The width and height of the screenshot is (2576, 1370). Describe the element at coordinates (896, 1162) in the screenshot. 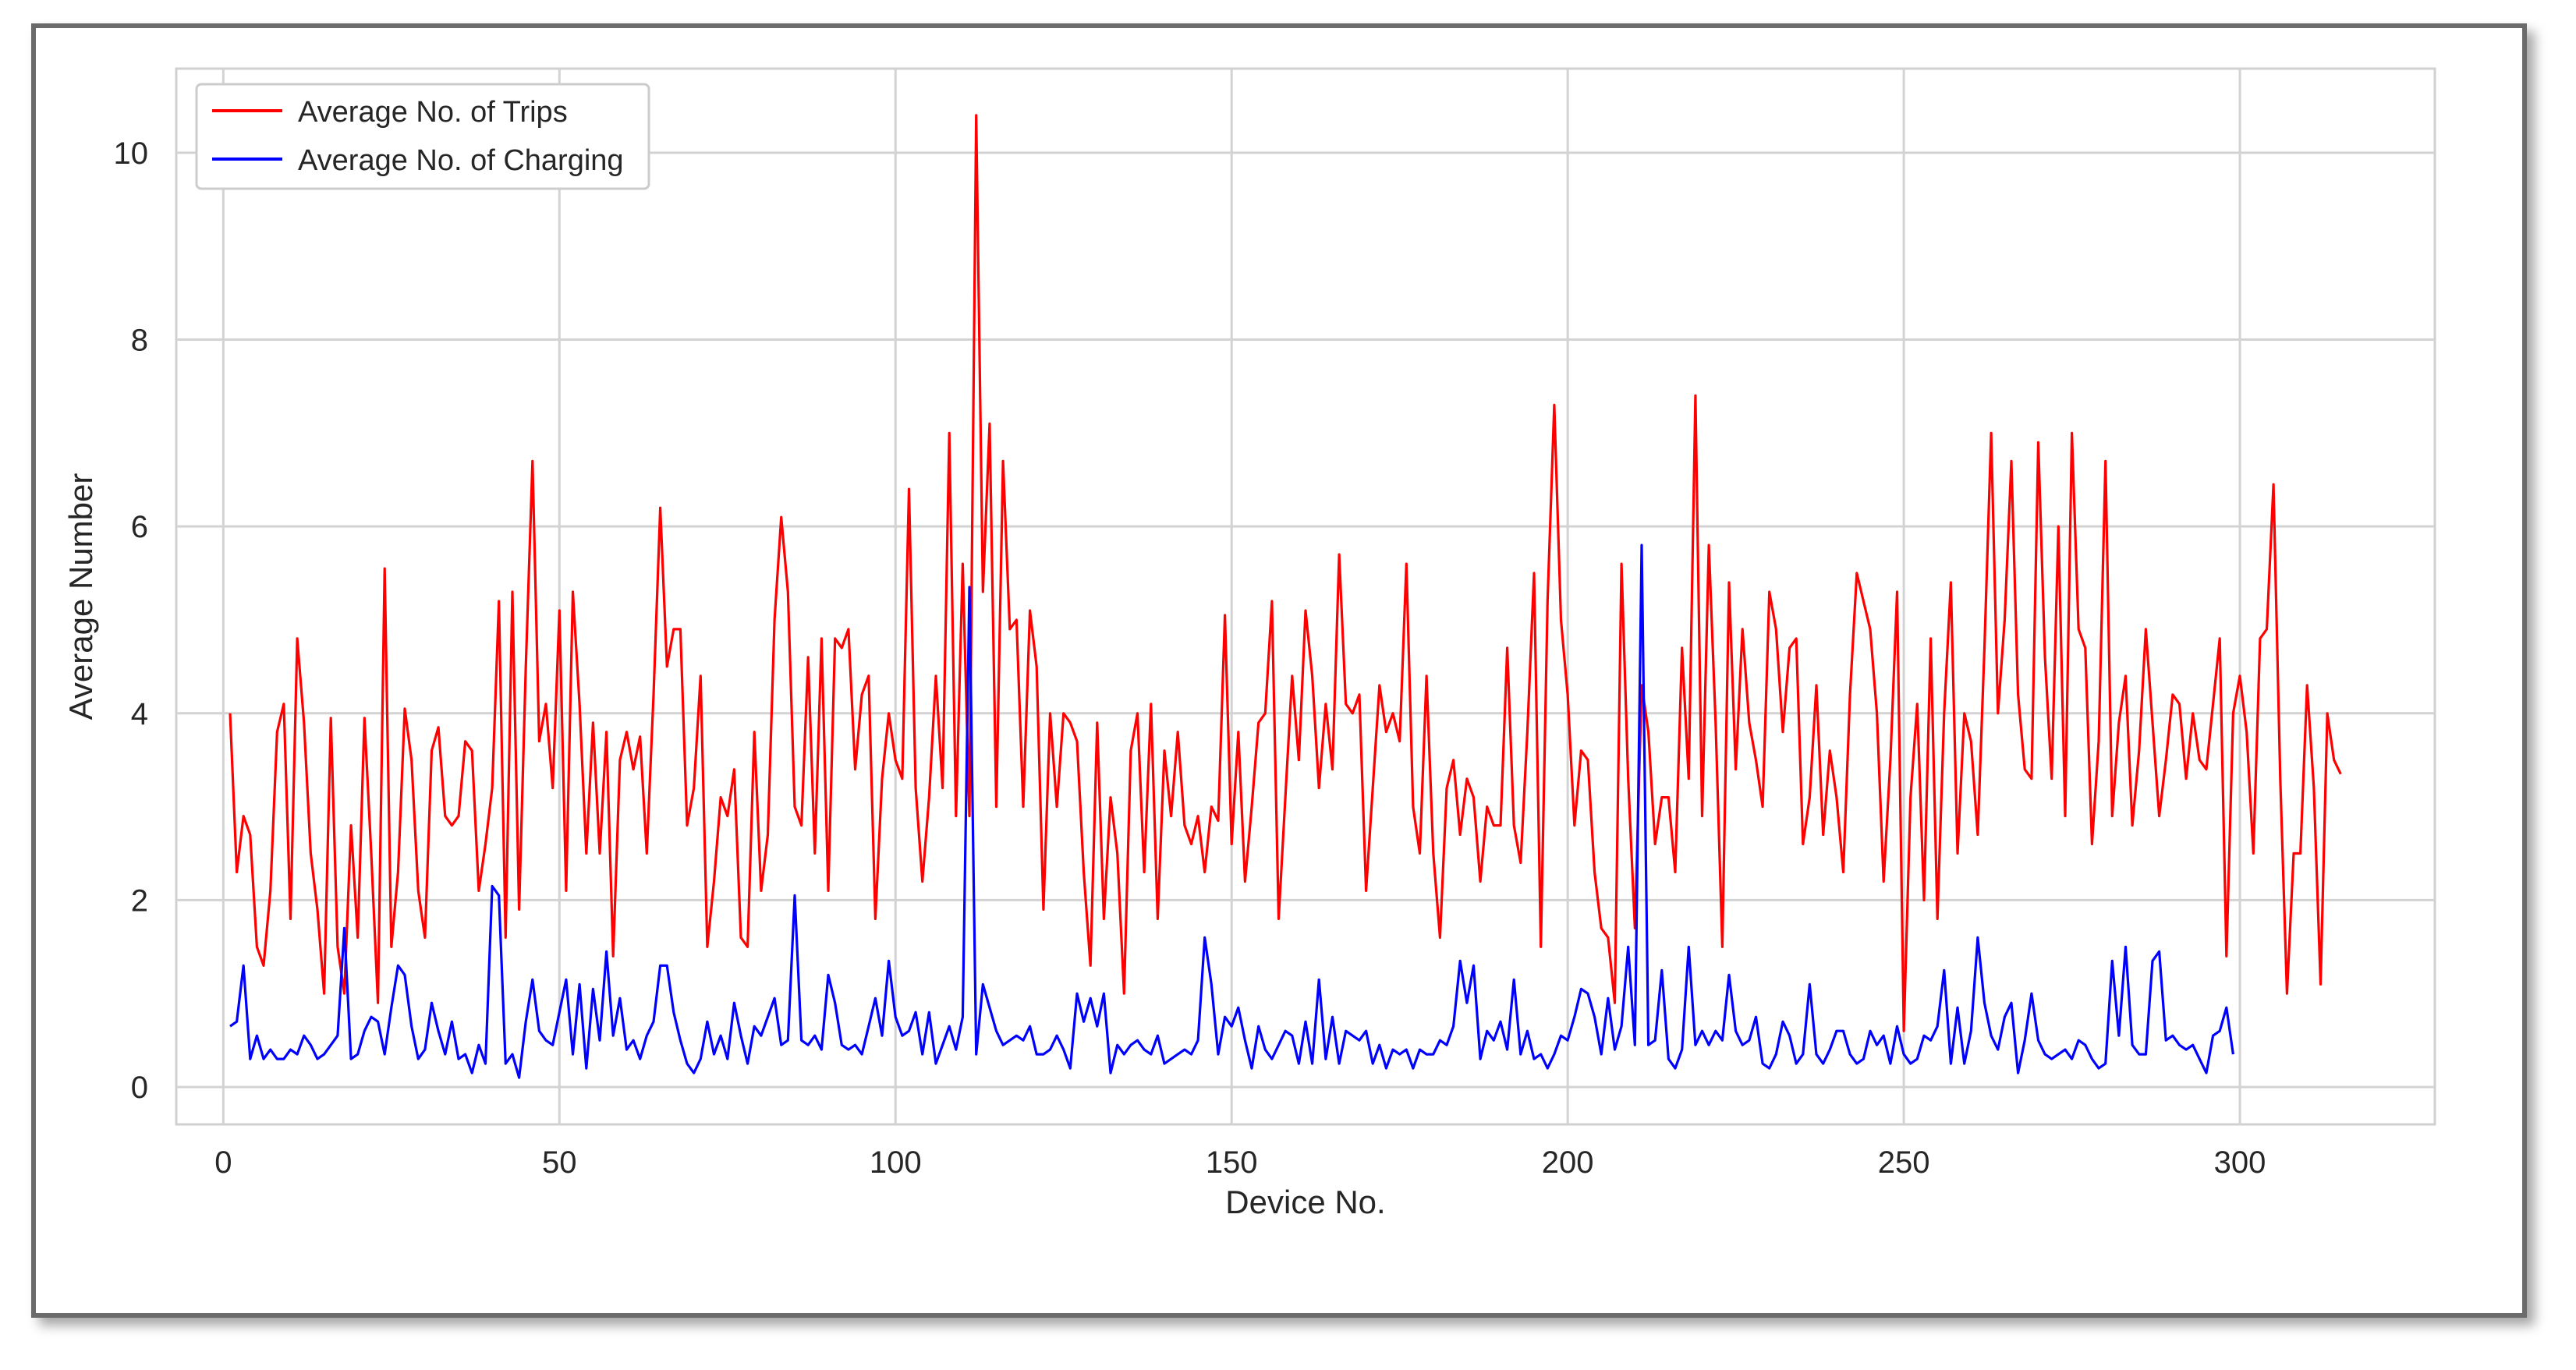

I see `x-tick-label: 100` at that location.